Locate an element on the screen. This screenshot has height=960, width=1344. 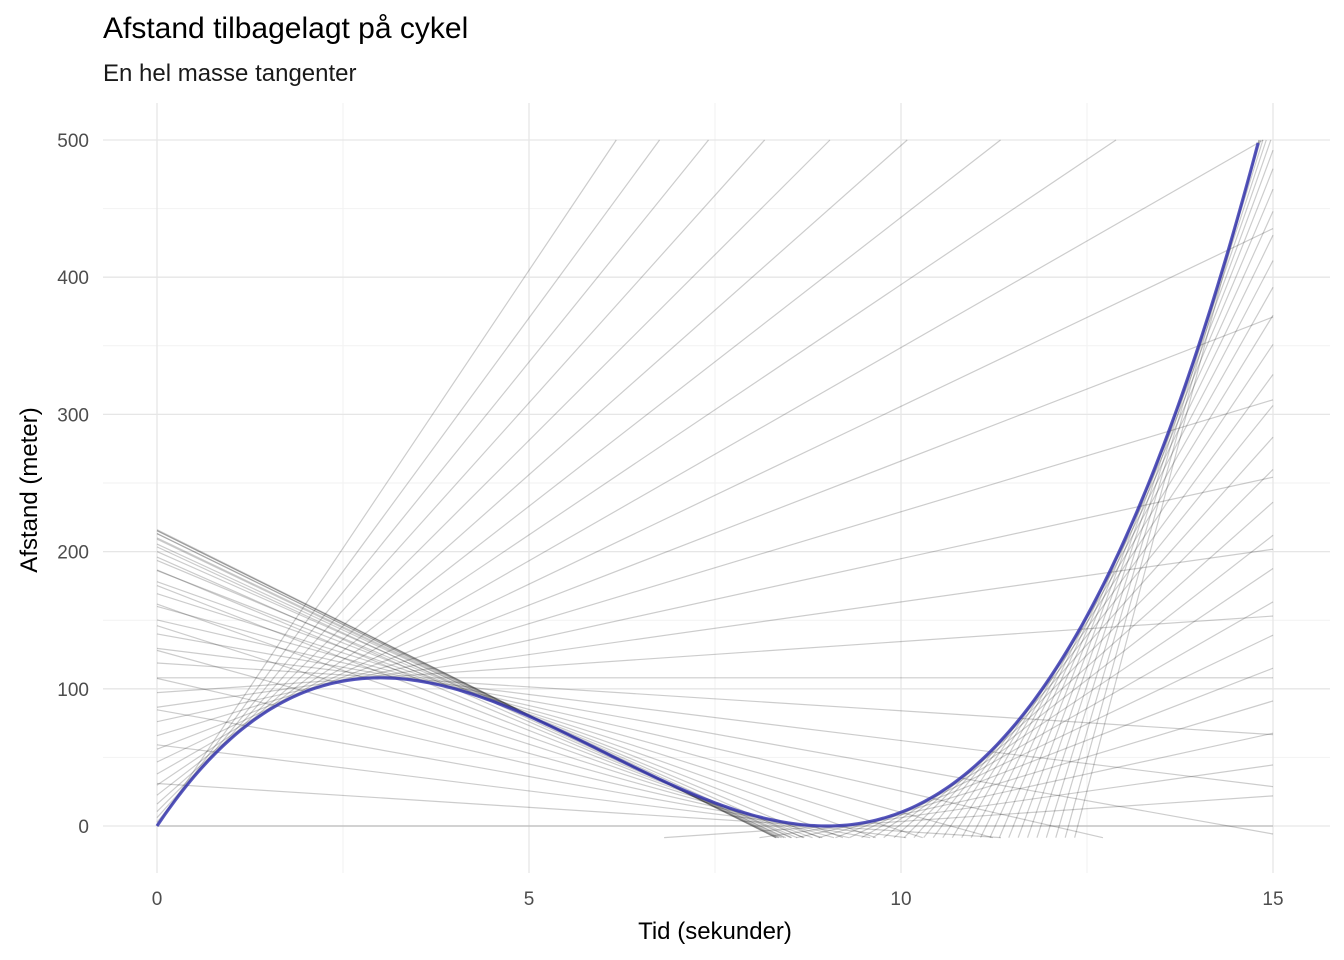
x-tick-label: 10 is located at coordinates (900, 899).